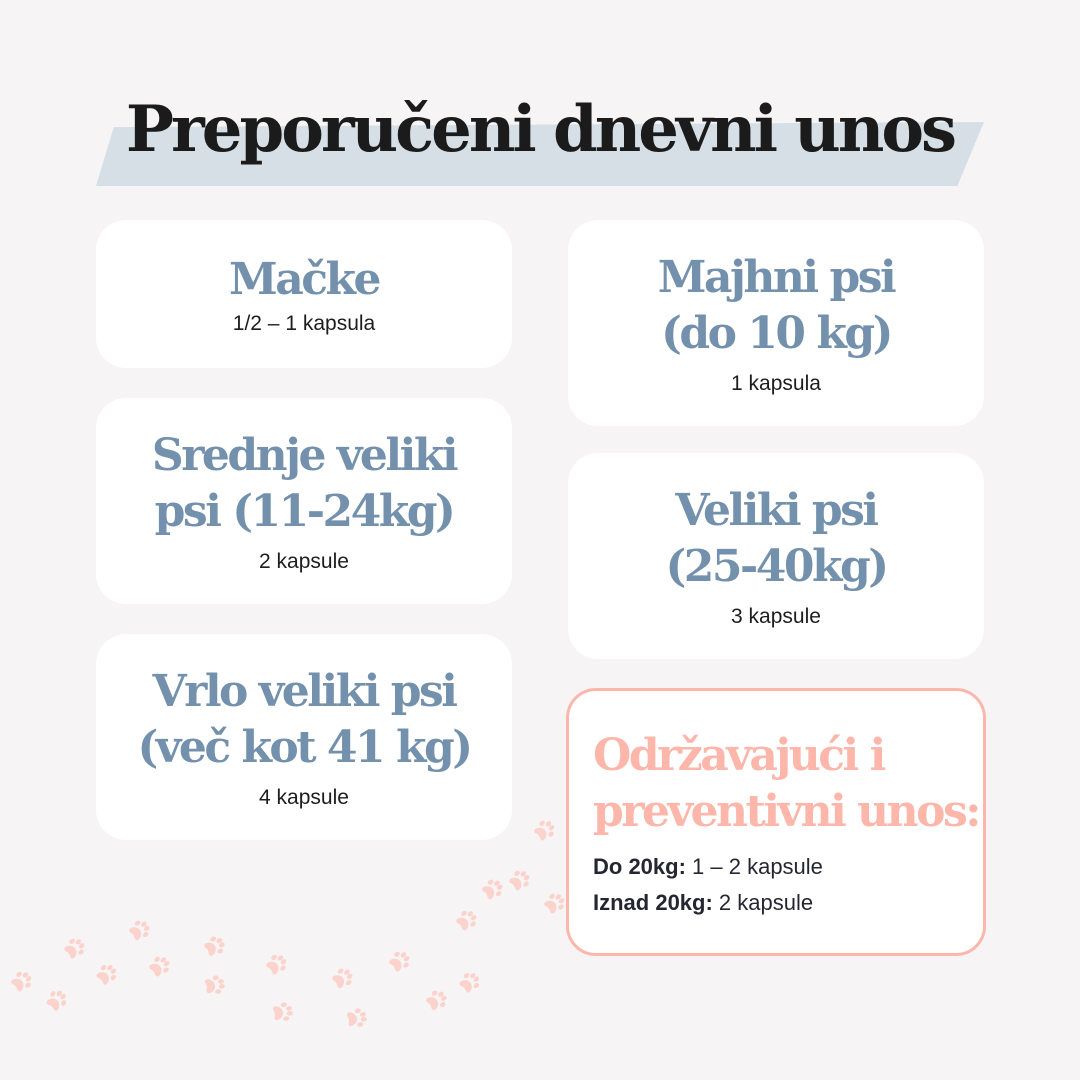 This screenshot has height=1080, width=1080. I want to click on row-value: 2 kapsule, so click(763, 902).